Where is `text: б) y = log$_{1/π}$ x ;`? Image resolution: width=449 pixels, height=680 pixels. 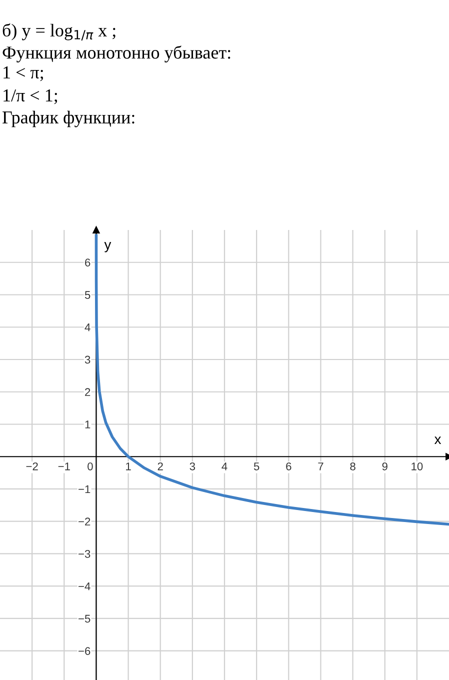 text: б) y = log$_{1/π}$ x ; is located at coordinates (59, 31).